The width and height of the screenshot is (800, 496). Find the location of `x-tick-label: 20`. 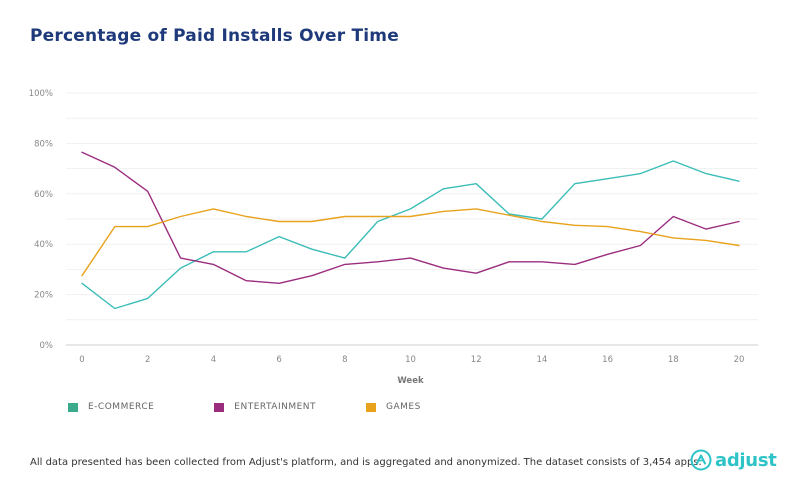

x-tick-label: 20 is located at coordinates (739, 360).